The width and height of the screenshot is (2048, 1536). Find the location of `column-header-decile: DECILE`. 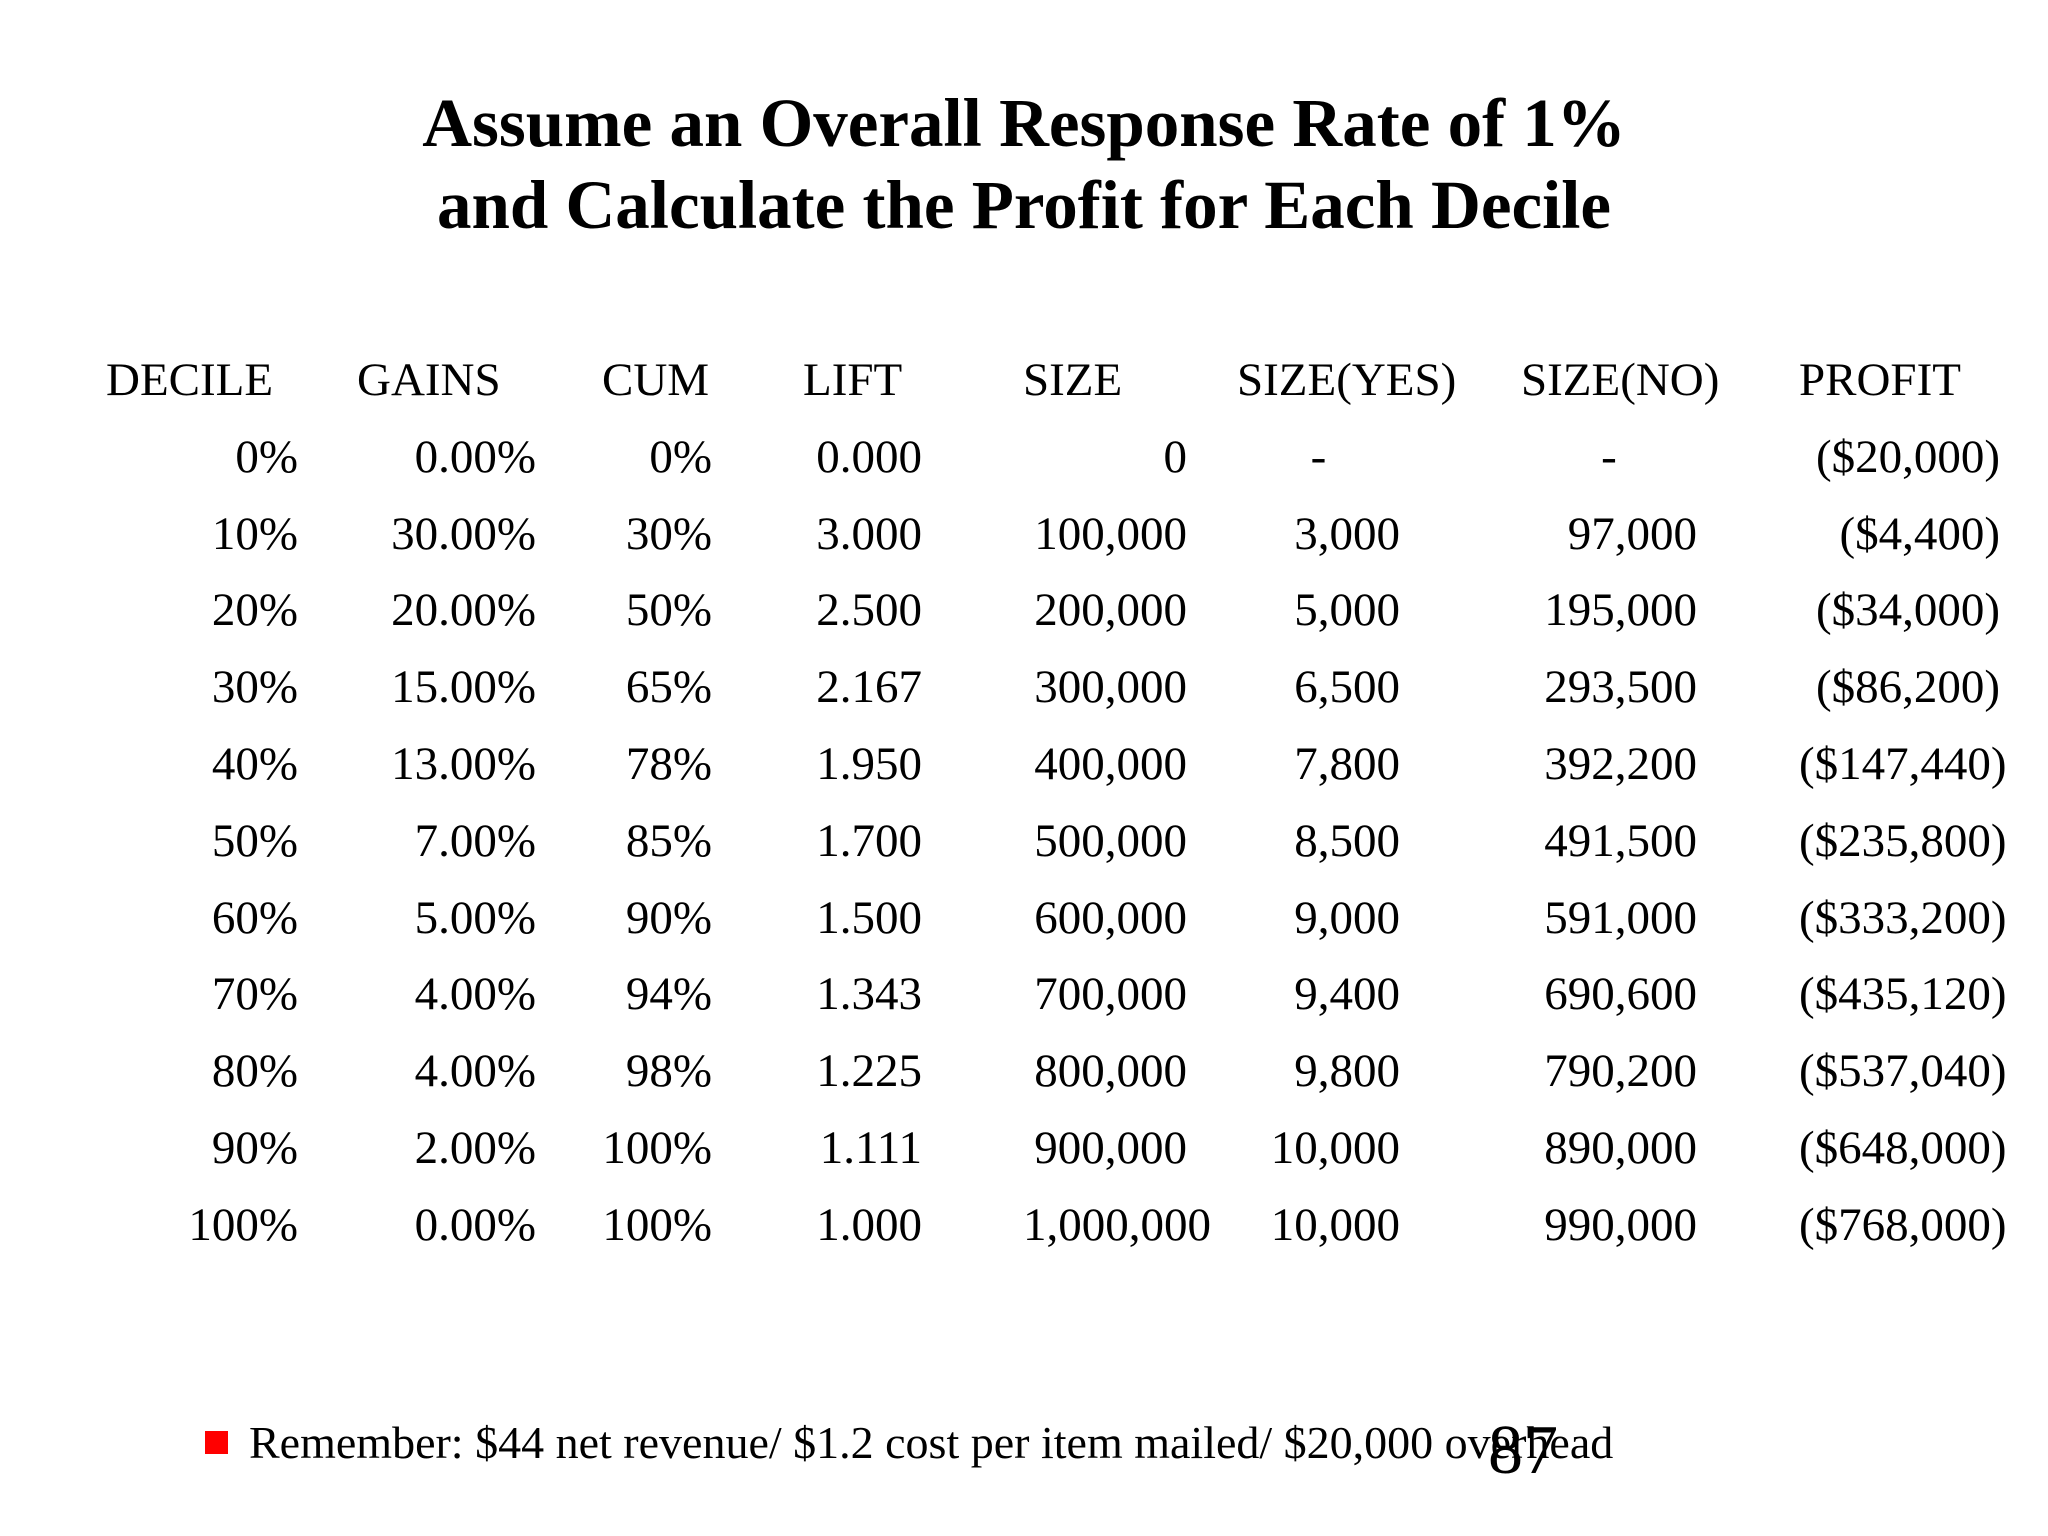

column-header-decile: DECILE is located at coordinates (190, 380).